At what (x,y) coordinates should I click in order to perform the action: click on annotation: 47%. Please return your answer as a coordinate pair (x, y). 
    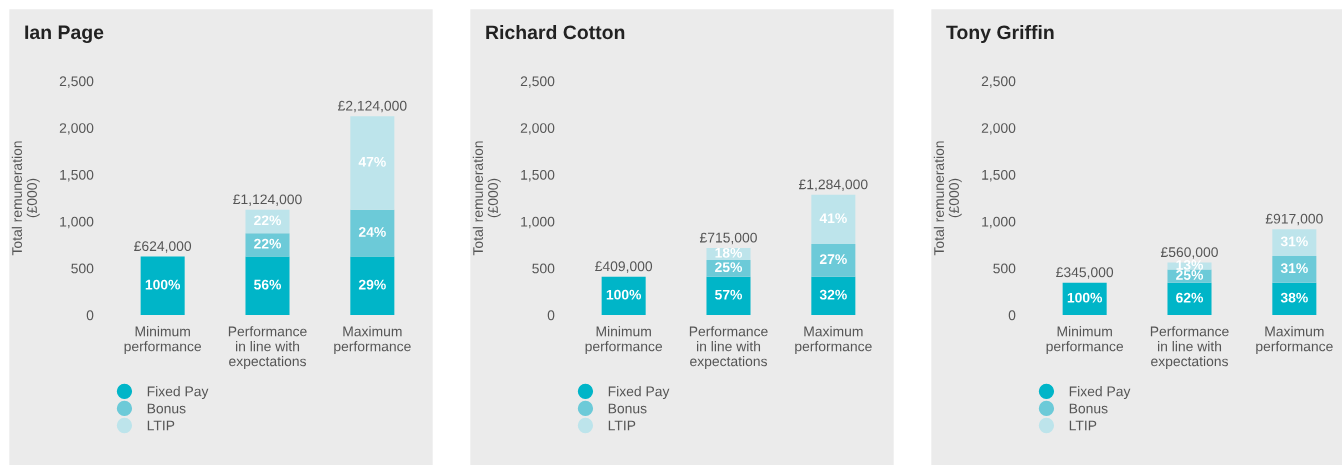
    Looking at the image, I should click on (372, 161).